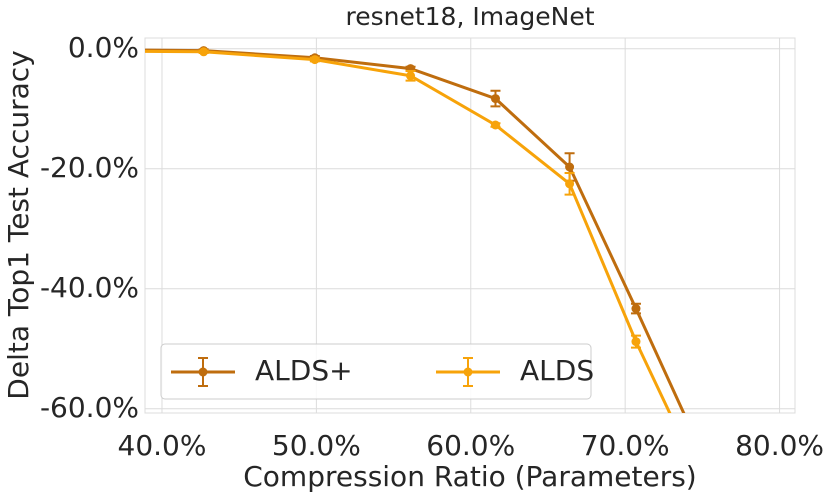 The height and width of the screenshot is (499, 831). What do you see at coordinates (89, 287) in the screenshot?
I see `y-tick-label: -40.0%` at bounding box center [89, 287].